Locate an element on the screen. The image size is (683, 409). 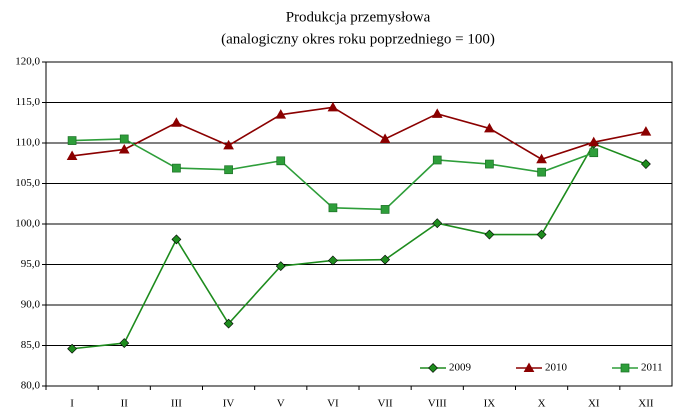
legend-label: 2010 is located at coordinates (556, 368).